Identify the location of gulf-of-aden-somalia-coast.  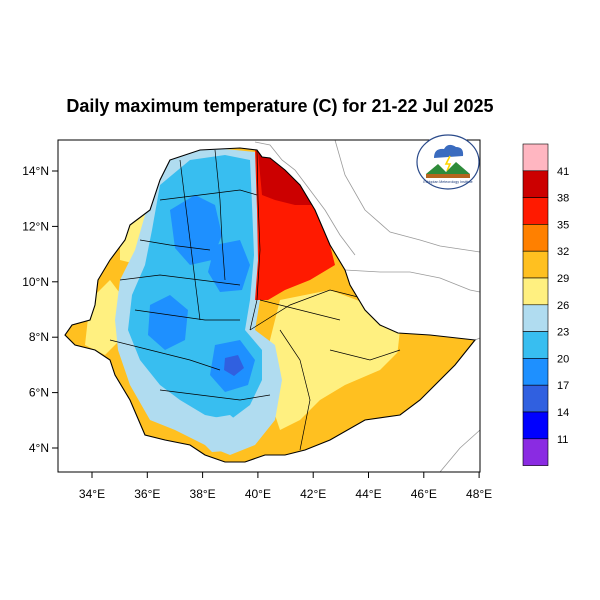
(412, 281).